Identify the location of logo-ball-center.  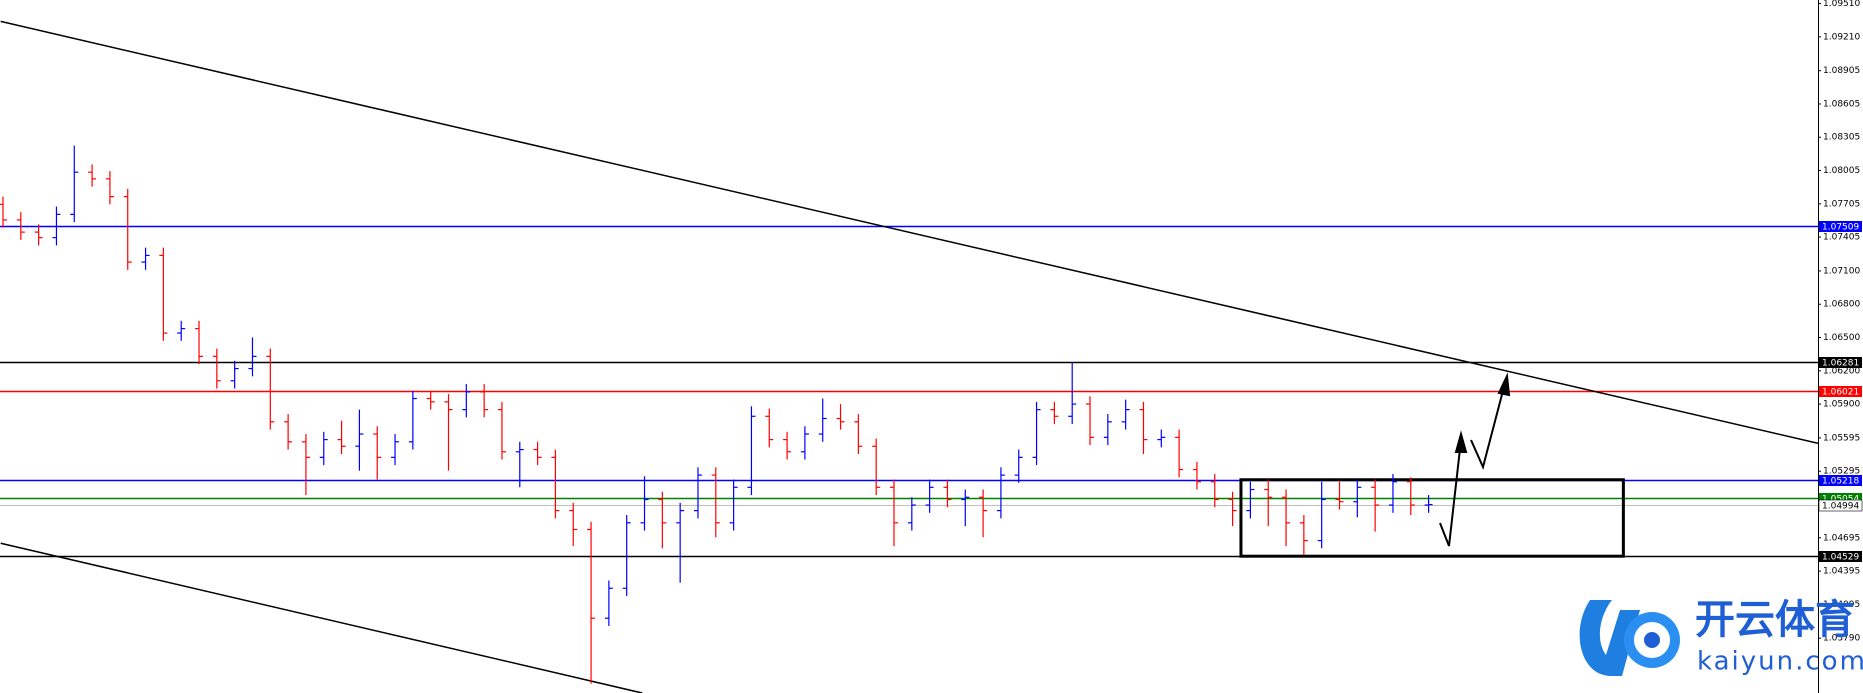
(1652, 640).